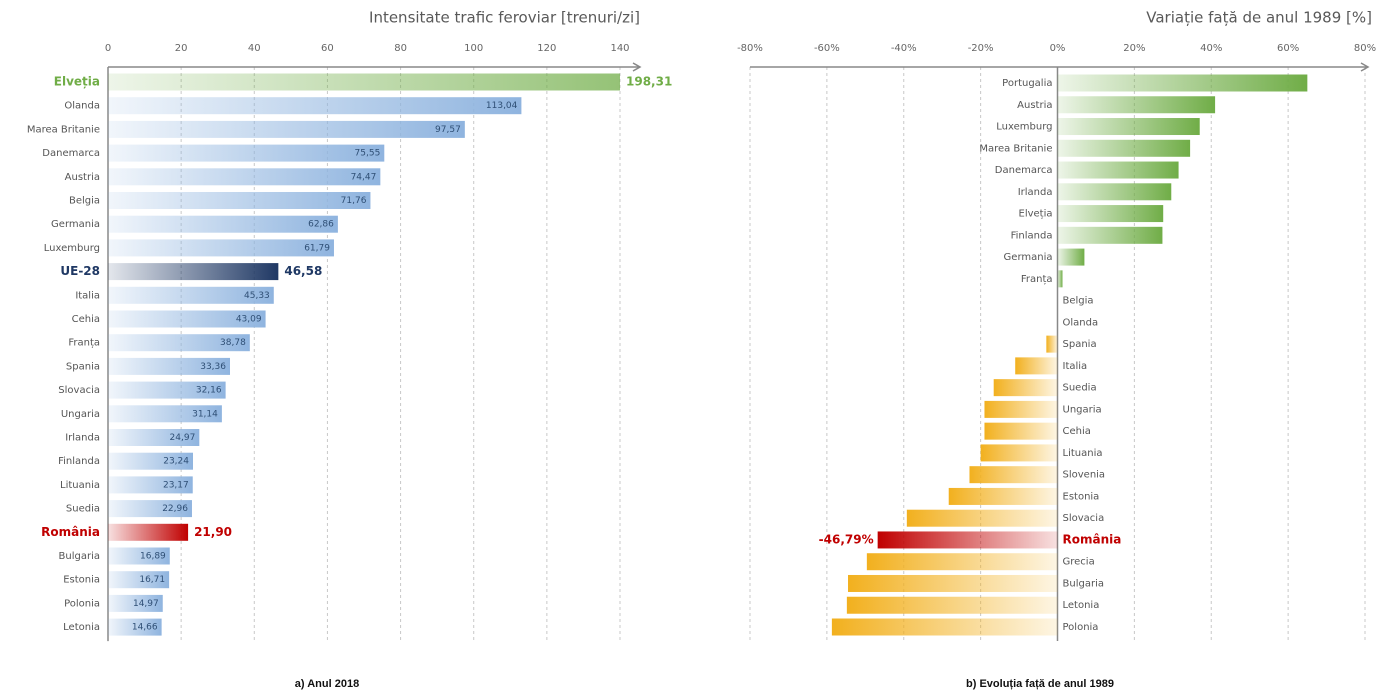  I want to click on value-label: 74,47, so click(364, 177).